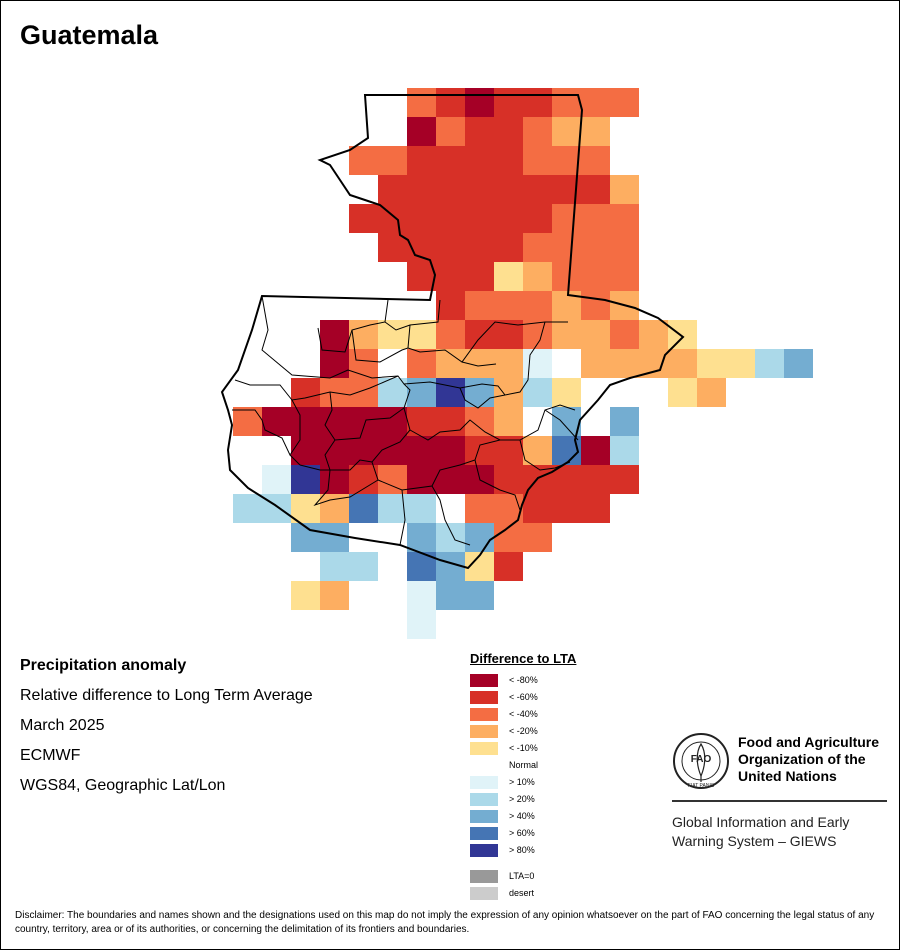 Image resolution: width=900 pixels, height=950 pixels. Describe the element at coordinates (560, 680) in the screenshot. I see `legend-item: < -80%` at that location.